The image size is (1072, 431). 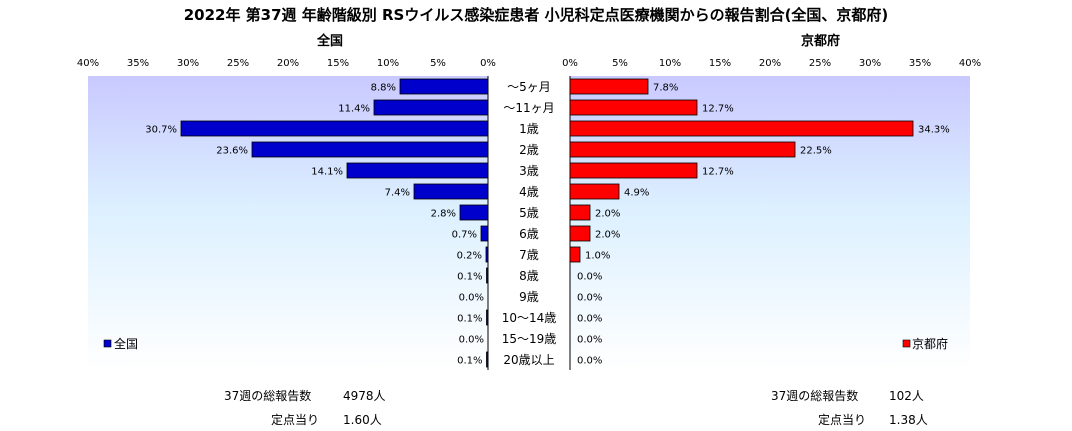 What do you see at coordinates (820, 63) in the screenshot?
I see `right-tick-label: 25%` at bounding box center [820, 63].